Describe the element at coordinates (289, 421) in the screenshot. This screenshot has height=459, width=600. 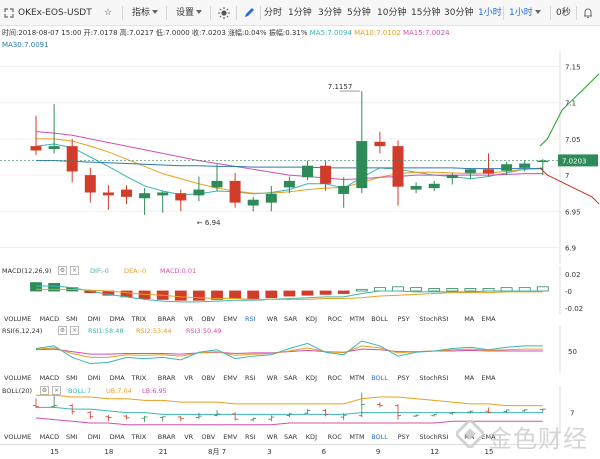
I see `boll-lb-line` at that location.